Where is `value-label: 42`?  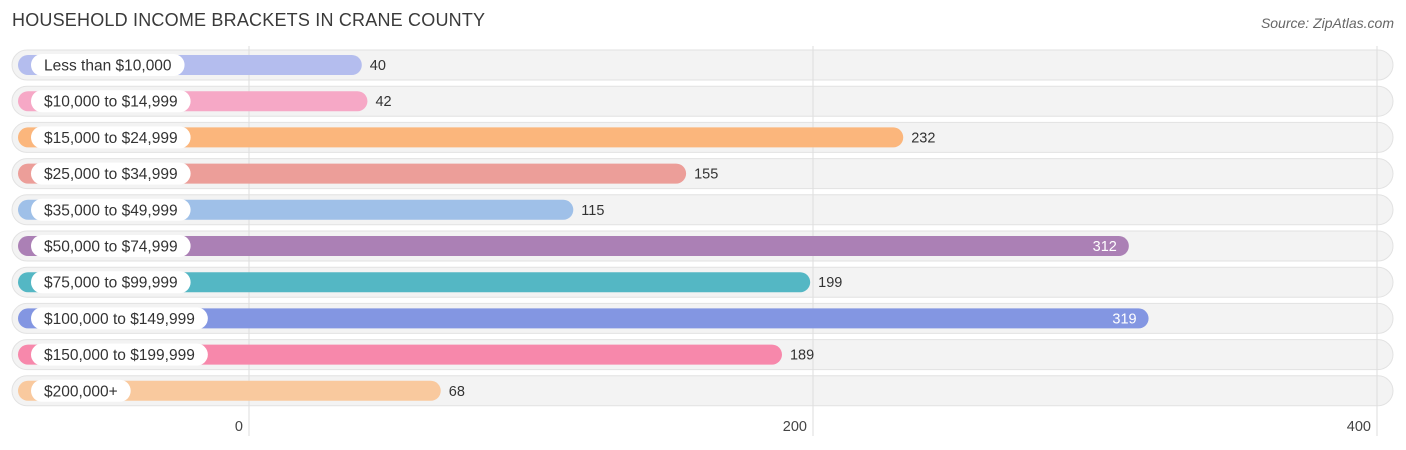 value-label: 42 is located at coordinates (383, 102).